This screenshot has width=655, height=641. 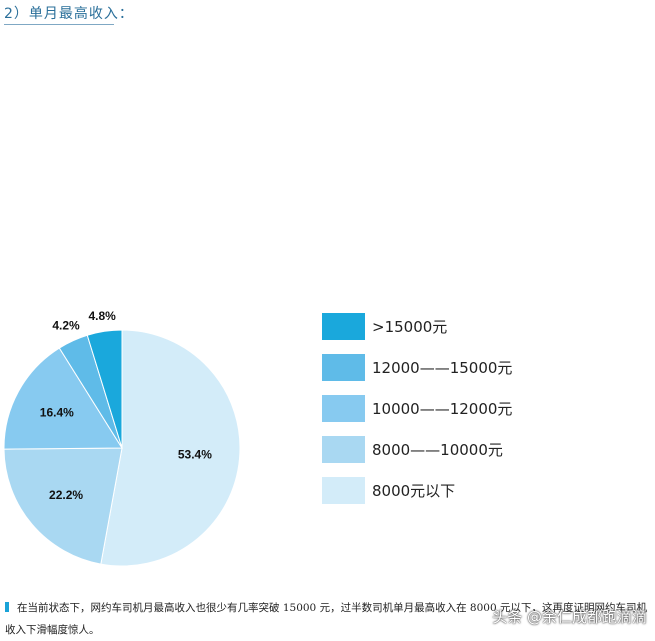 What do you see at coordinates (472, 490) in the screenshot?
I see `legend-item: 8000元以下` at bounding box center [472, 490].